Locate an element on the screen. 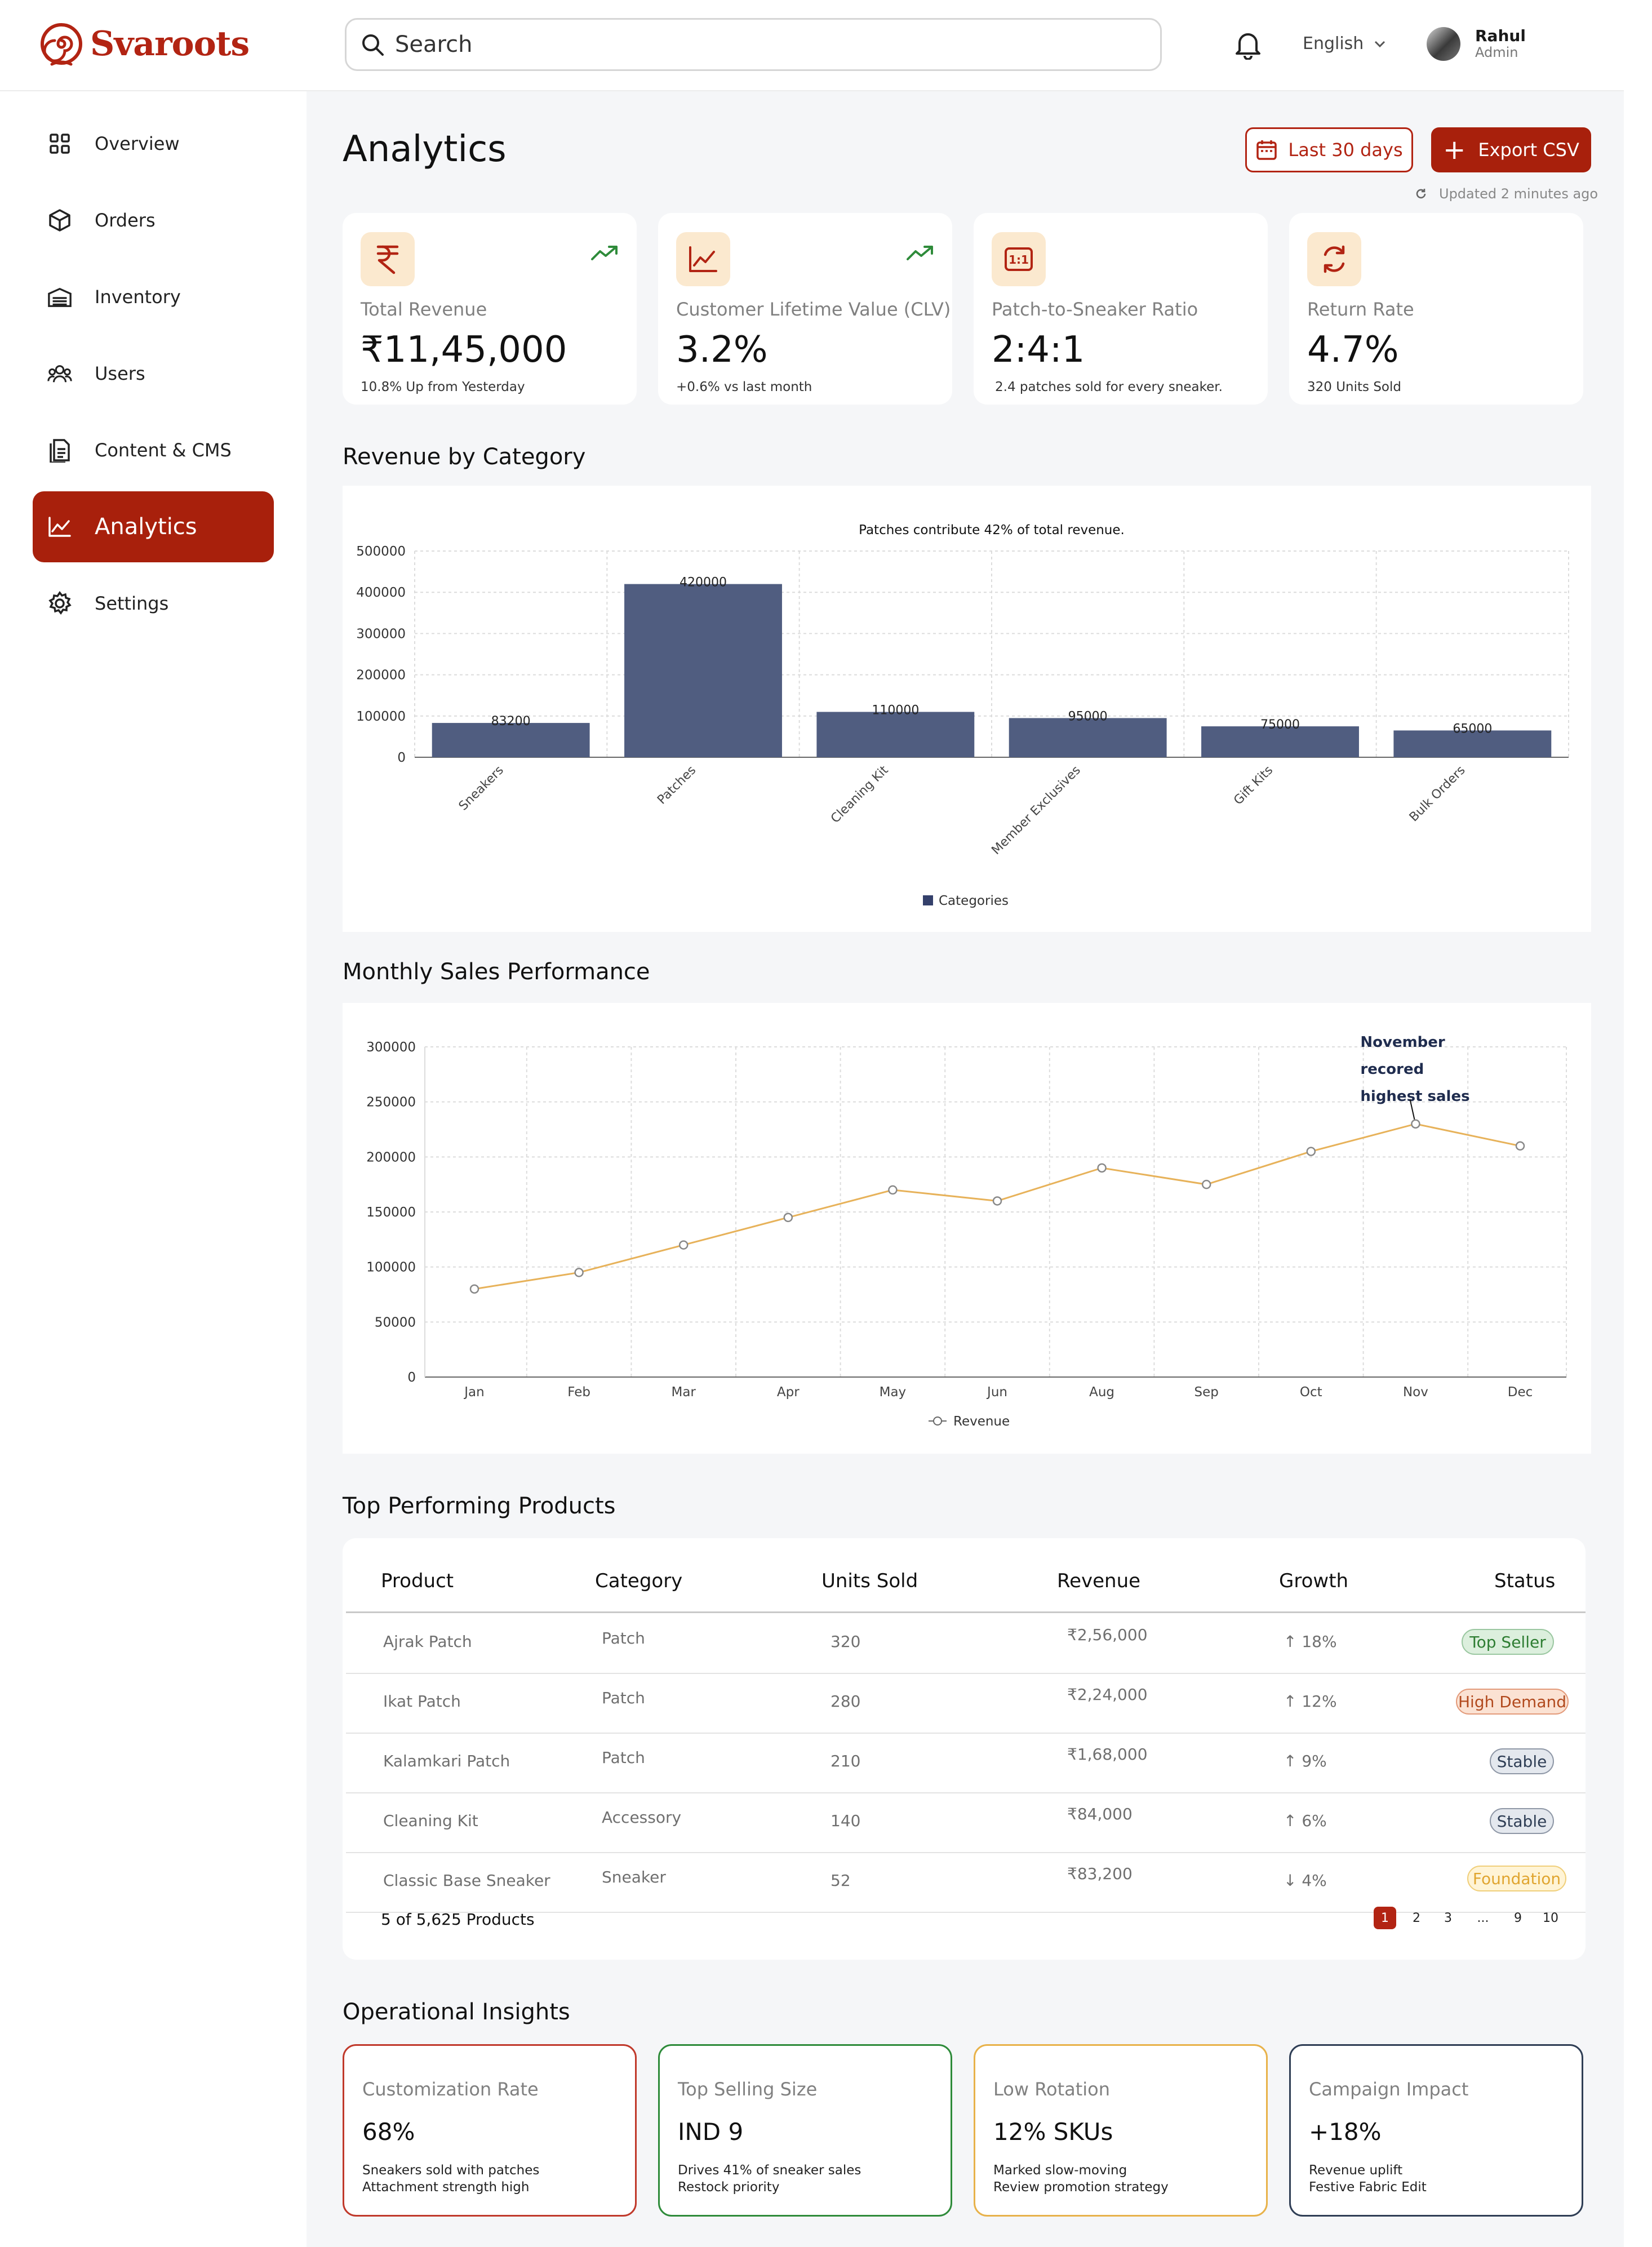 Image resolution: width=1652 pixels, height=2247 pixels. sidebar-item-content-cms: Content & CMS is located at coordinates (154, 450).